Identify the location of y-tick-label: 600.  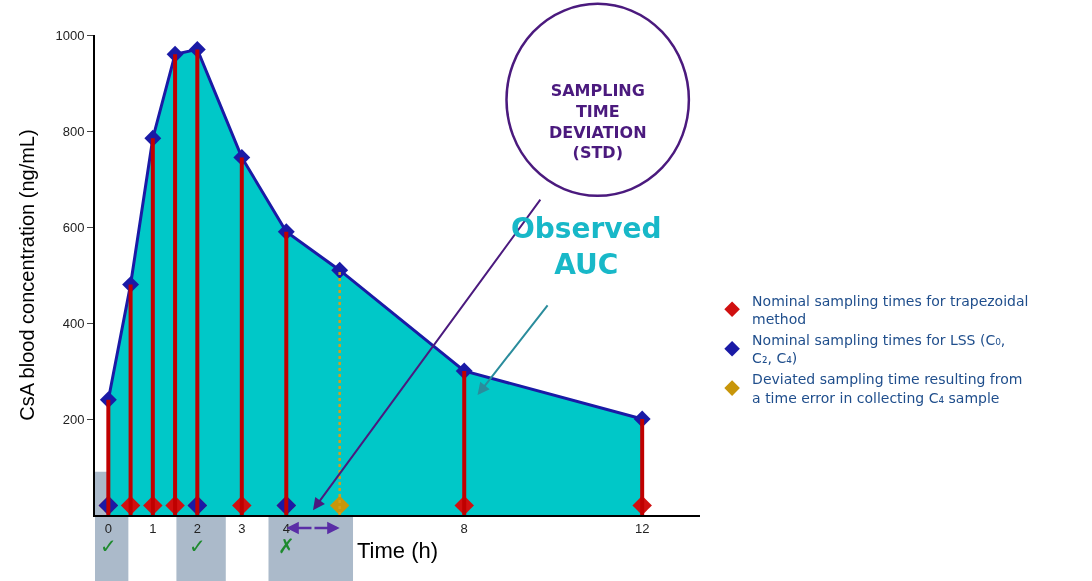
(73, 227).